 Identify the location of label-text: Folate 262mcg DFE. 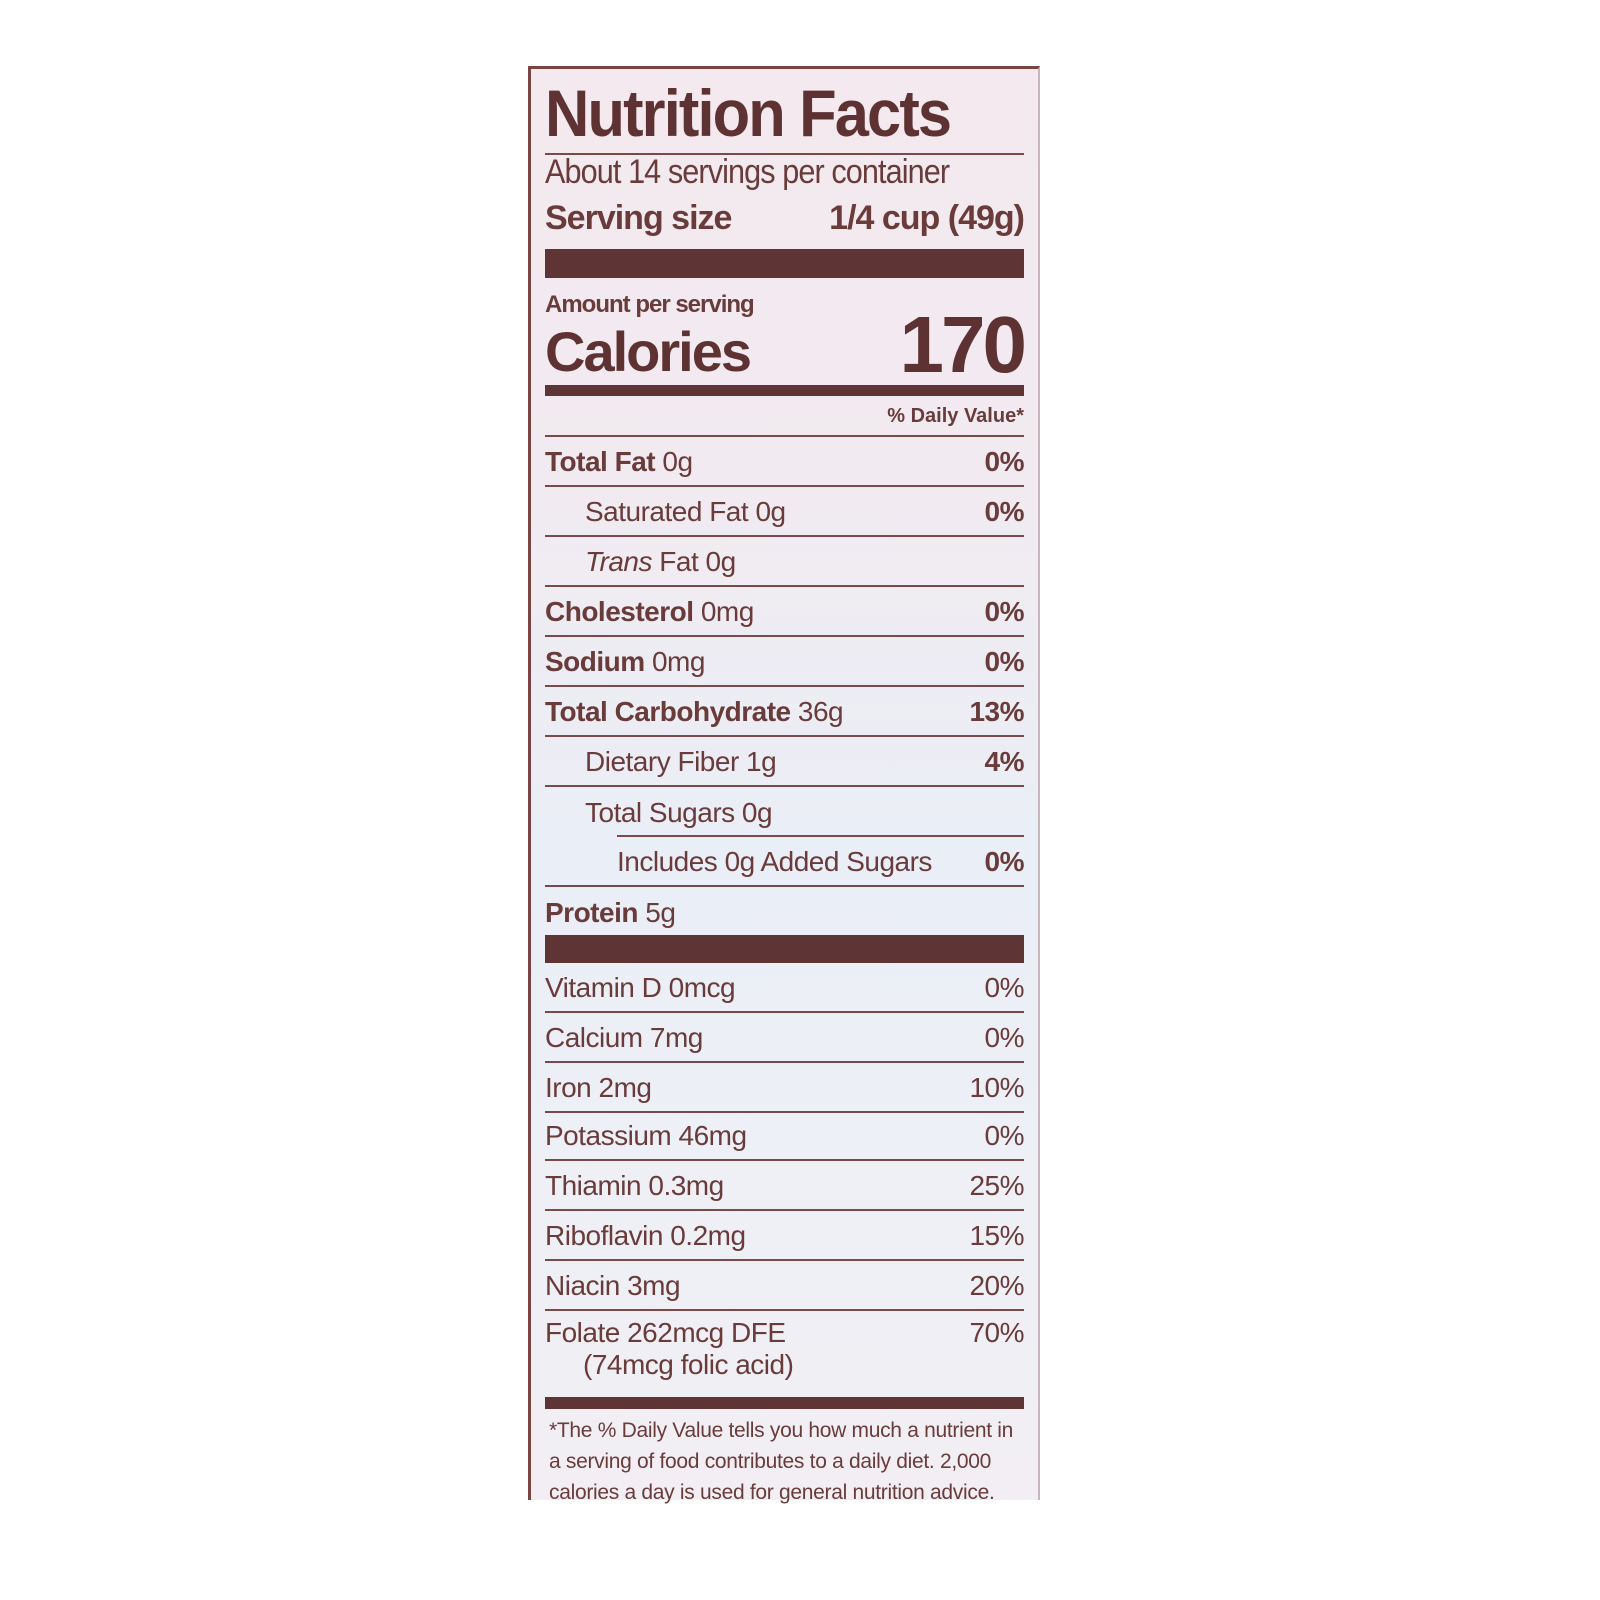
(665, 1332).